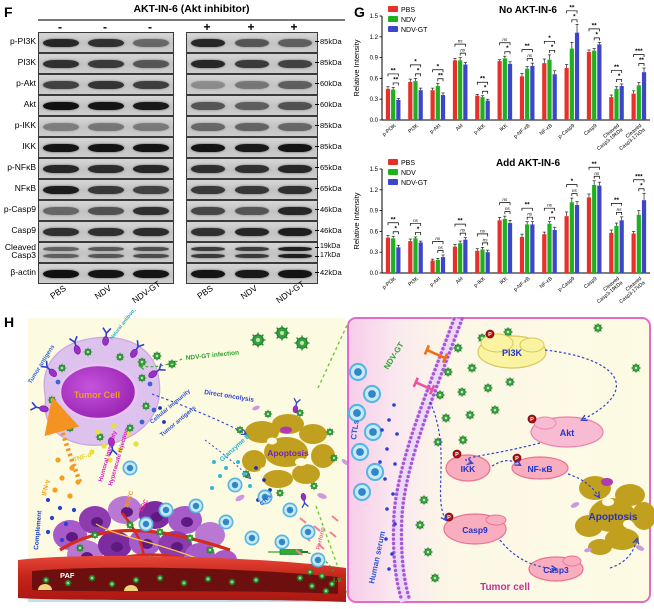 The width and height of the screenshot is (654, 609). Describe the element at coordinates (374, 170) in the screenshot. I see `y-tick-label: 1.5` at that location.